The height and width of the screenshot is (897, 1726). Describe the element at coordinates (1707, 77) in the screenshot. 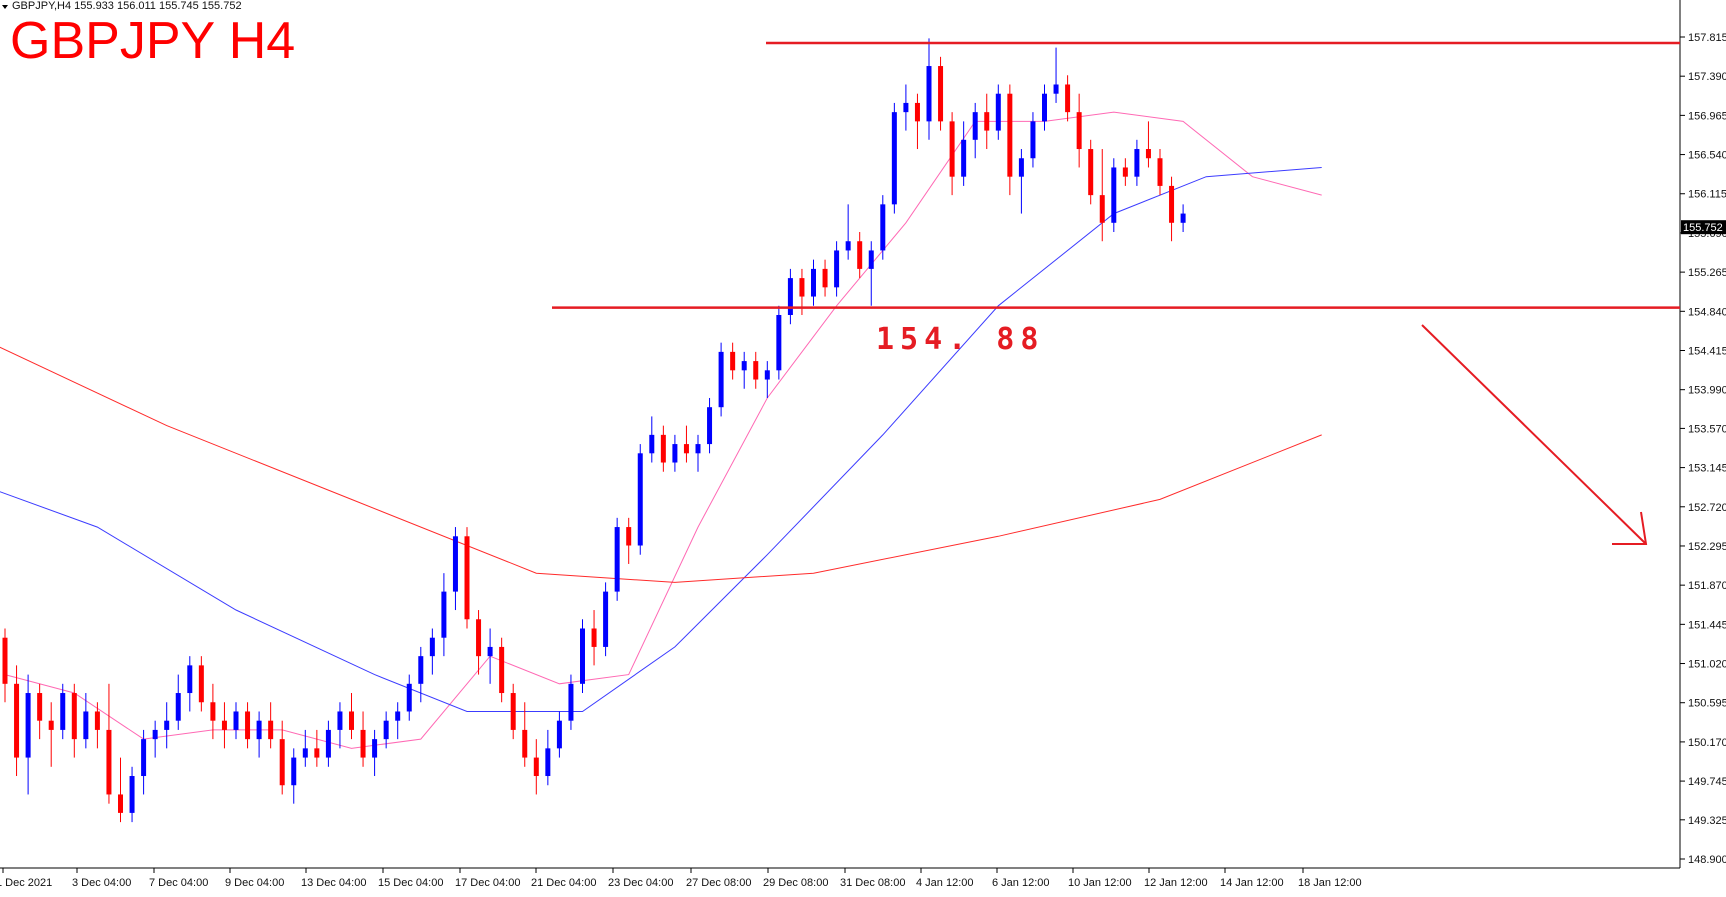

I see `price-tick-label: 157.390` at that location.